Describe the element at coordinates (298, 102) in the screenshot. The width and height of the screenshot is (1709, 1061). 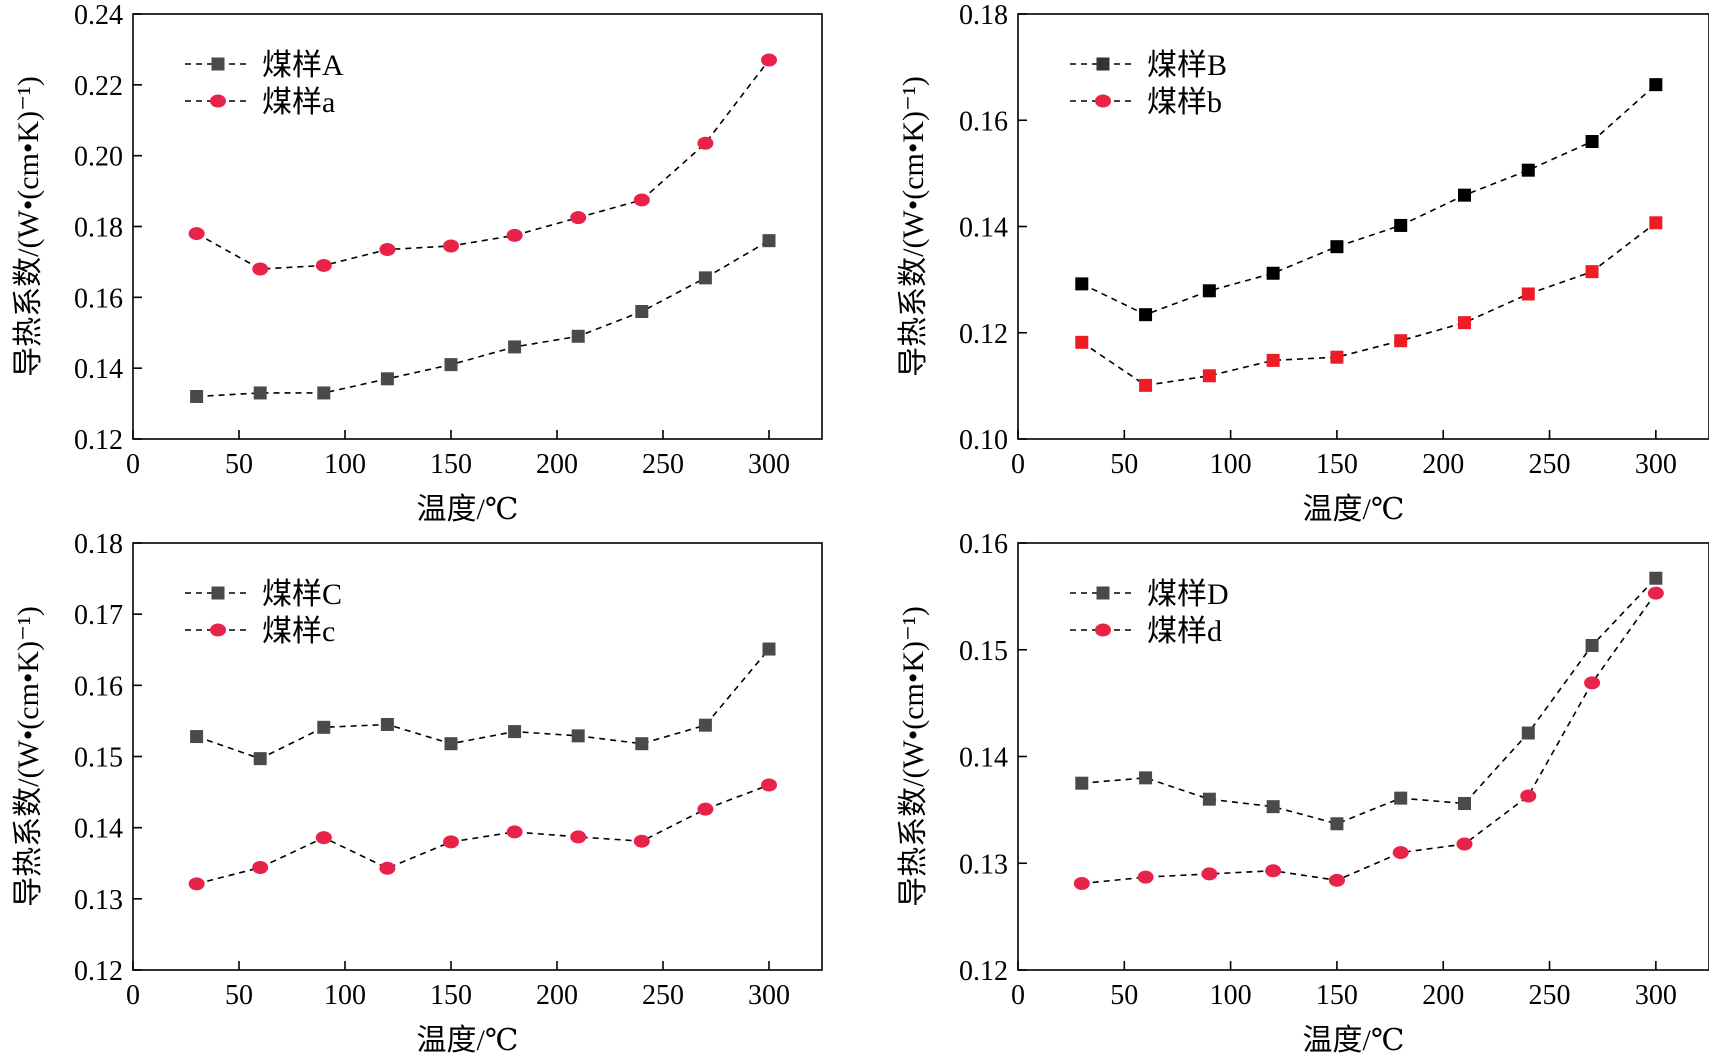
I see `legend-label-2: 煤样a` at that location.